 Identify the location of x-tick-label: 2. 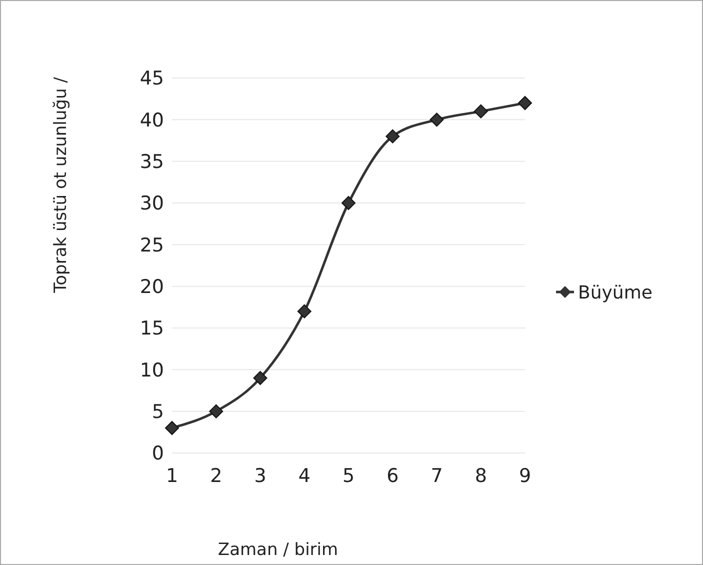
(216, 476).